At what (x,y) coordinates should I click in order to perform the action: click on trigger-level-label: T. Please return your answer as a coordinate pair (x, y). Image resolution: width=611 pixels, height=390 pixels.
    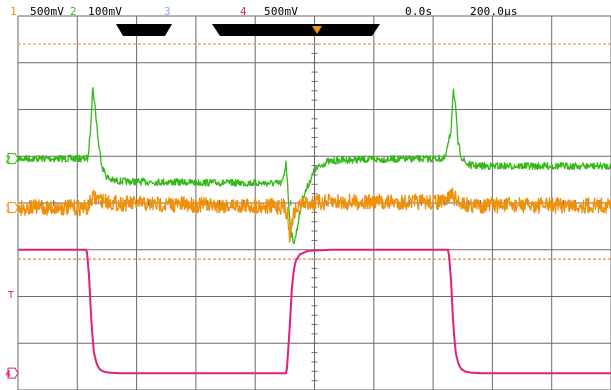
    Looking at the image, I should click on (11, 295).